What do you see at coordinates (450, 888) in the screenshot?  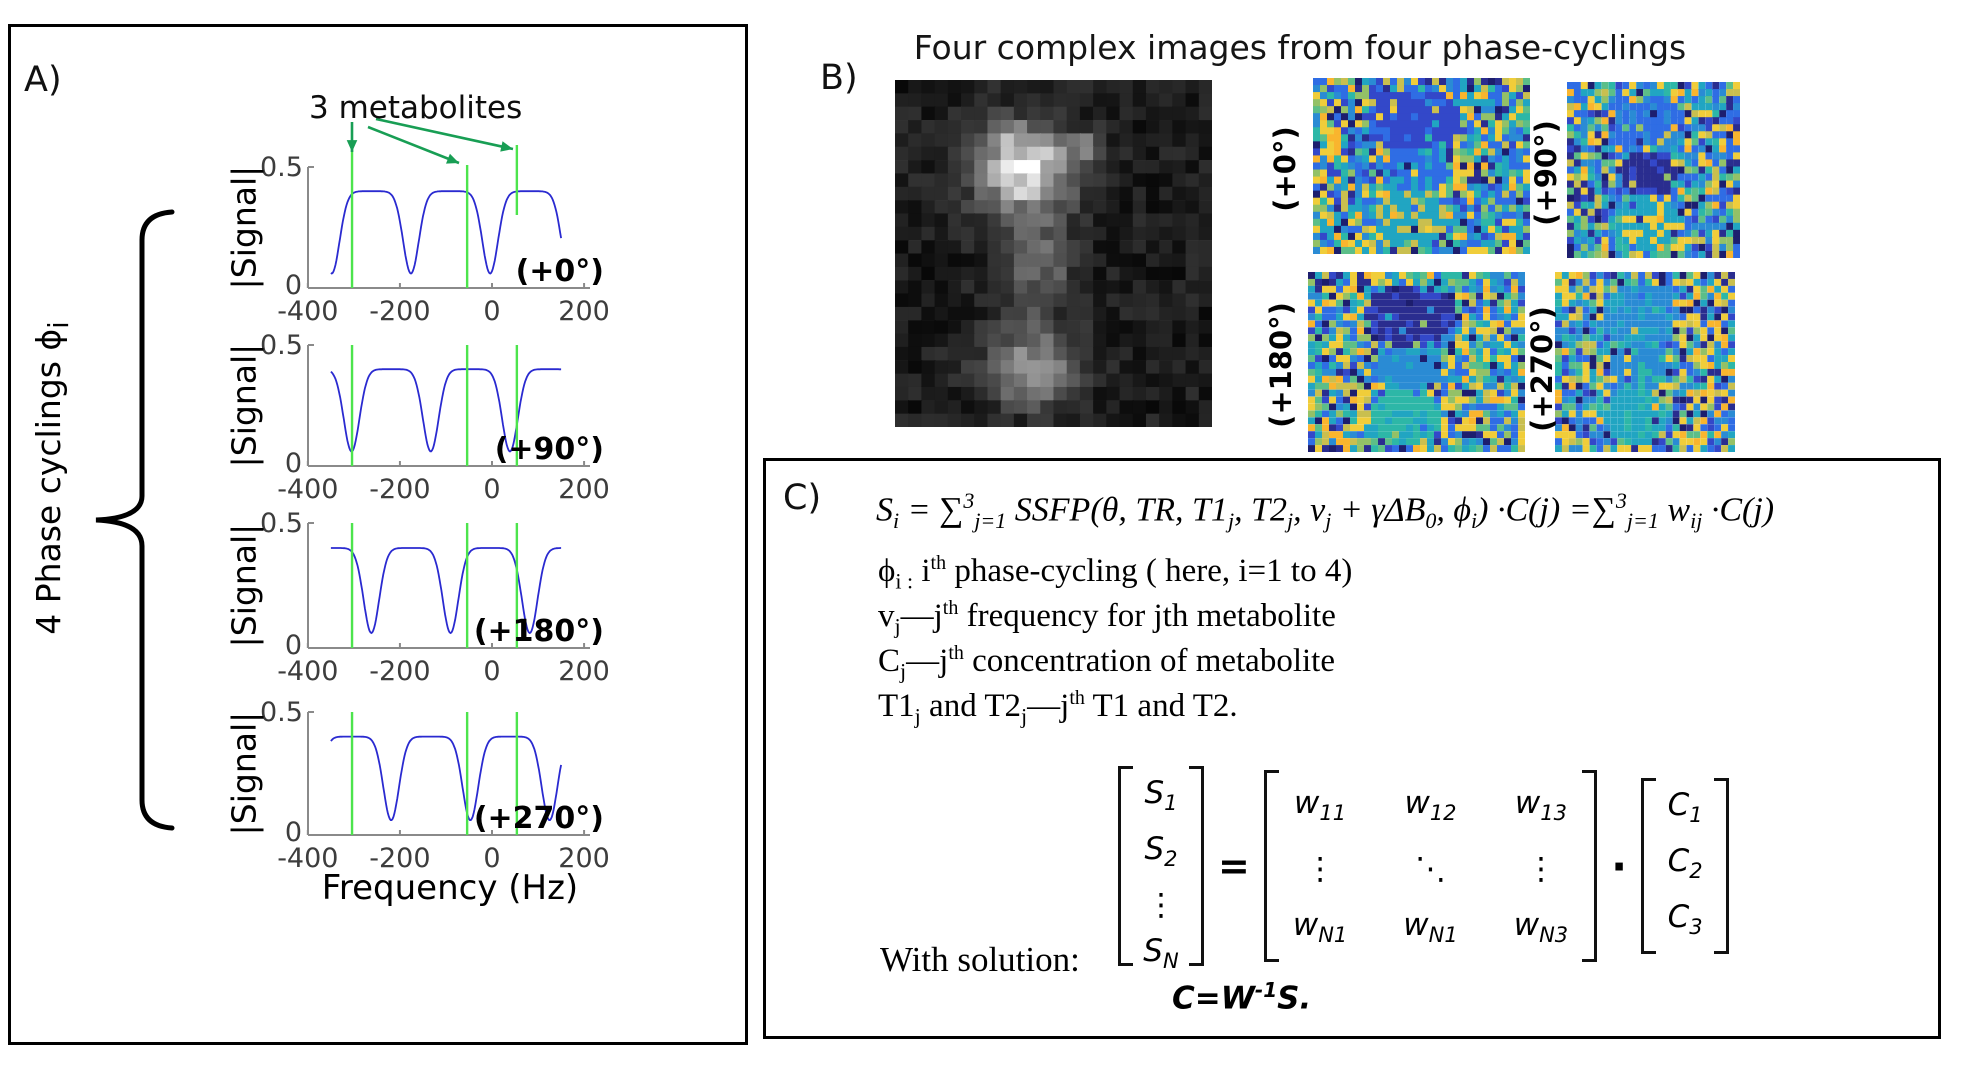 I see `frequency-axis-label: Frequency (Hz)` at bounding box center [450, 888].